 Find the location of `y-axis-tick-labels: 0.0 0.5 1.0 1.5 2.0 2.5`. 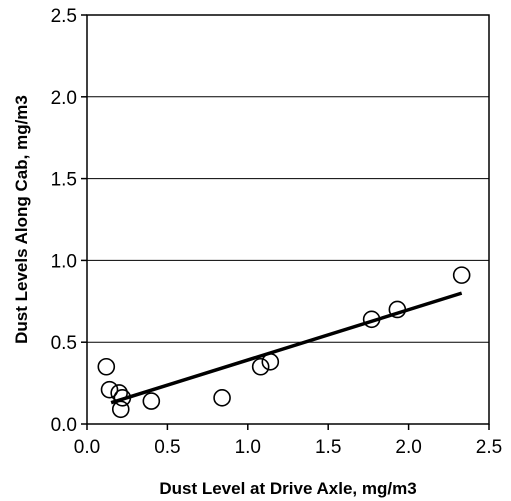

y-axis-tick-labels: 0.0 0.5 1.0 1.5 2.0 2.5 is located at coordinates (64, 221).